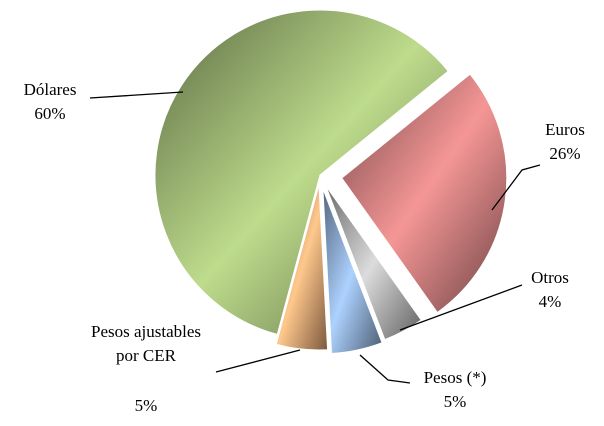  I want to click on slice-label: Otros, so click(550, 277).